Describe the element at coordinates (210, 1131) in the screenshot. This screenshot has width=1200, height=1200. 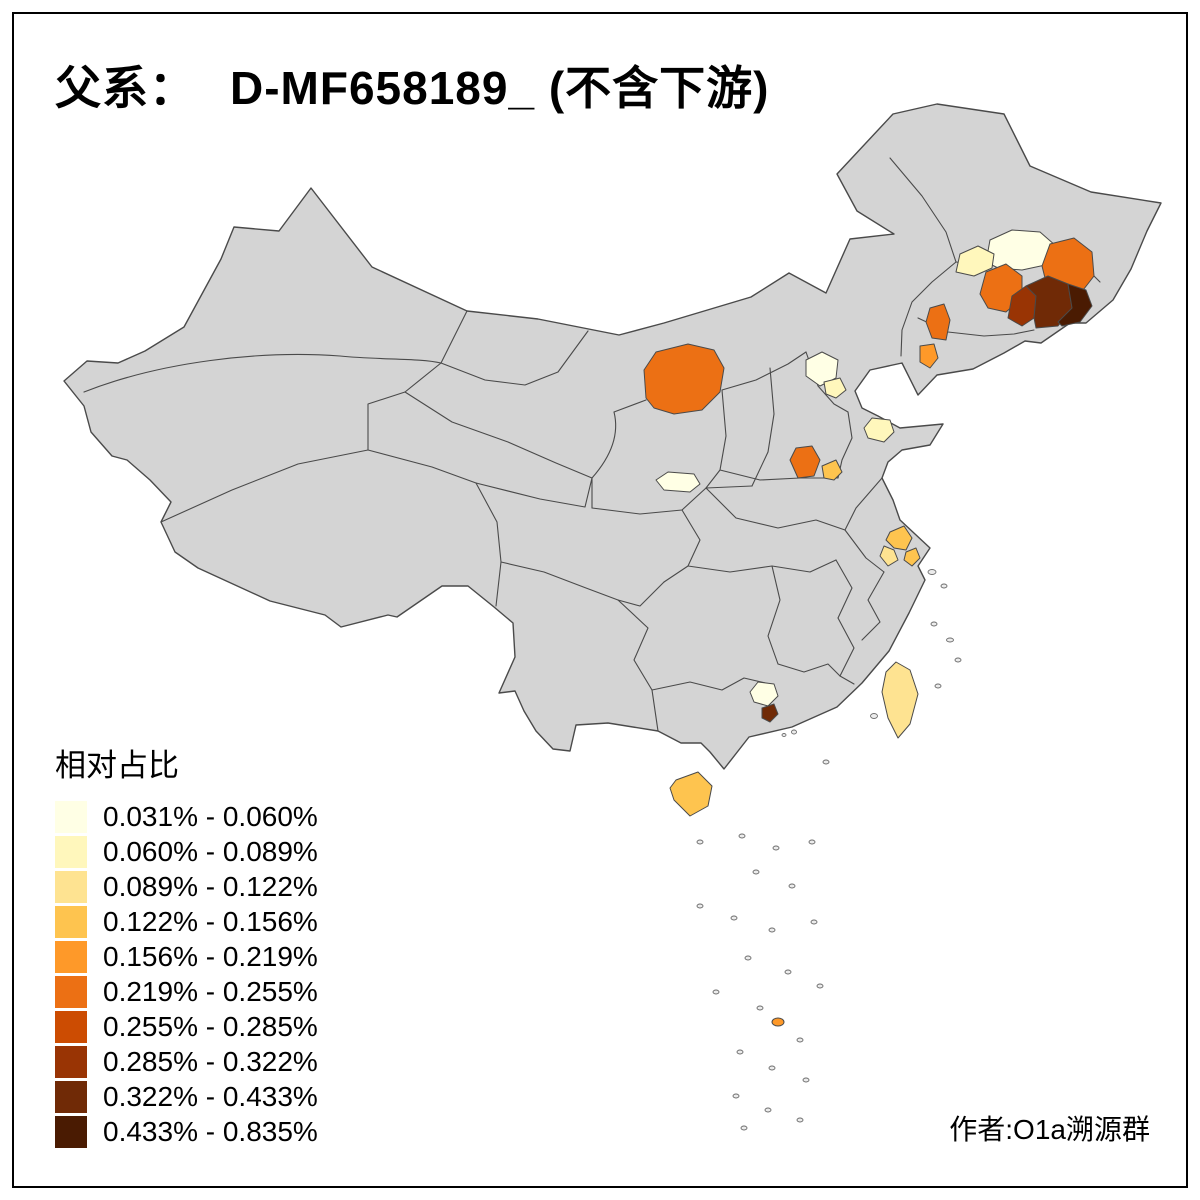
I see `legend-label: 0.433% - 0.835%` at that location.